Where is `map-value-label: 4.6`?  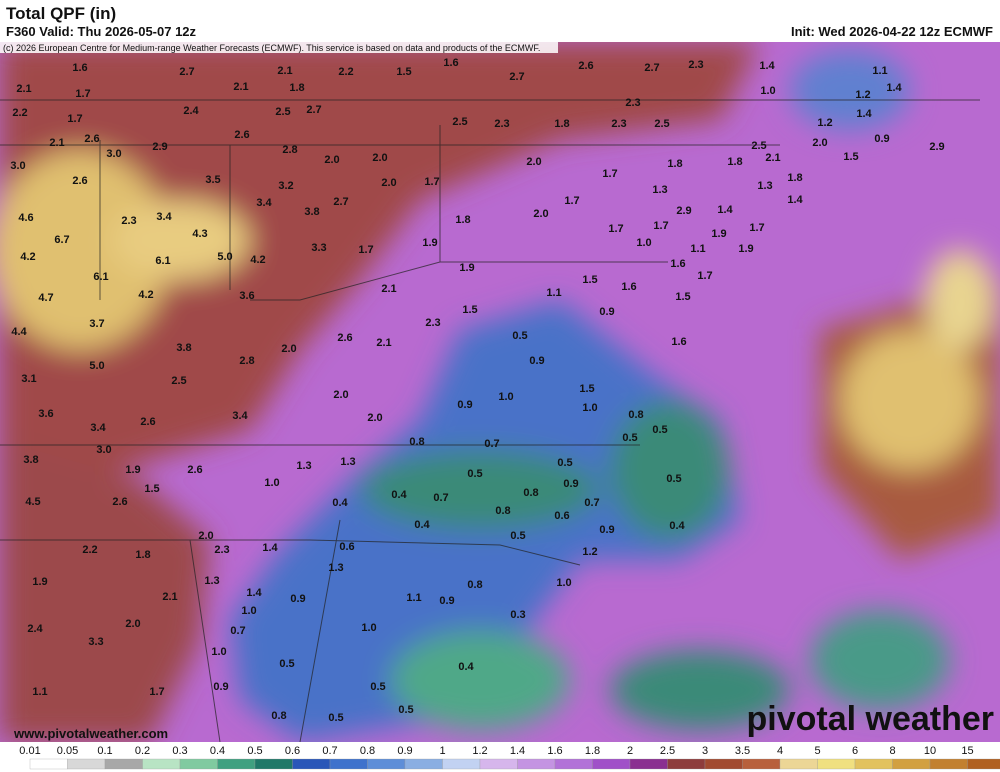 map-value-label: 4.6 is located at coordinates (25, 218).